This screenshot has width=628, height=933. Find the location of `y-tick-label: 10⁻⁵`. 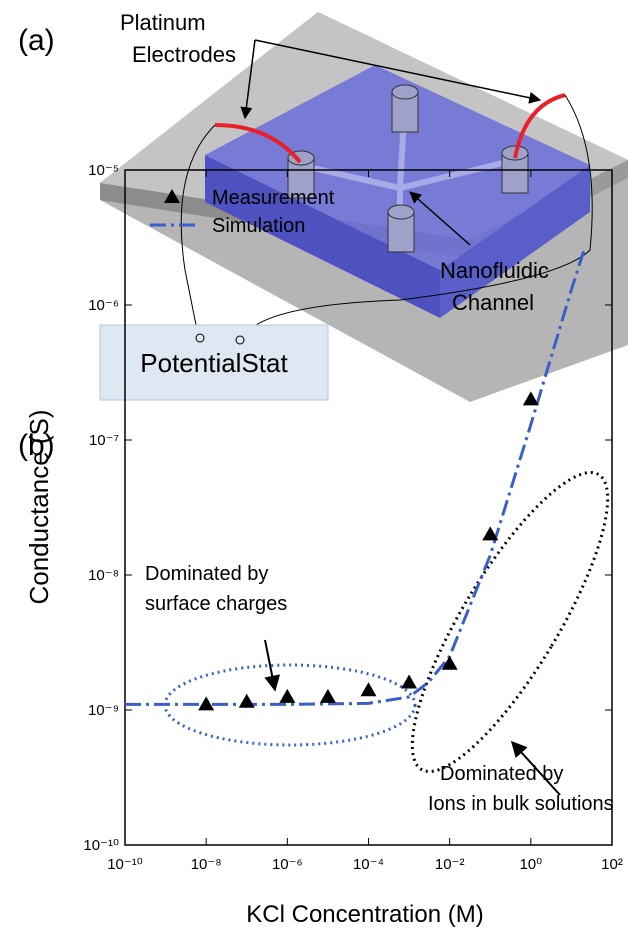

y-tick-label: 10⁻⁵ is located at coordinates (103, 170).